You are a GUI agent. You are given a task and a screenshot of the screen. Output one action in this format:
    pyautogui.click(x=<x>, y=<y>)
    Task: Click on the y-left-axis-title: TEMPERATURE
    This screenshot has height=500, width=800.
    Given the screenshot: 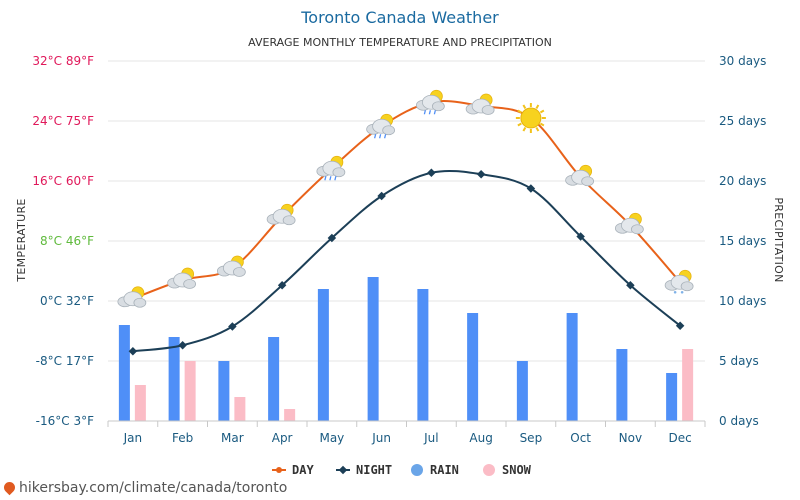 What is the action you would take?
    pyautogui.click(x=21, y=240)
    